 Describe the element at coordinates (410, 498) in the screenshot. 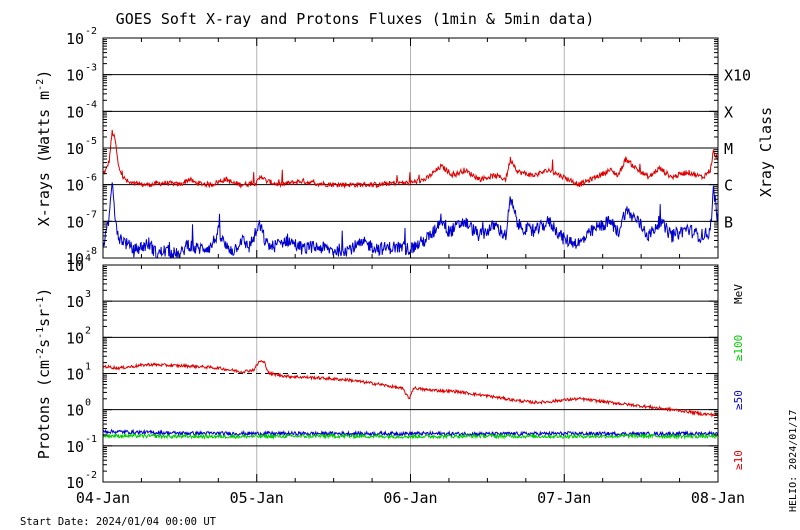

I see `x-tick-label: 06-Jan` at that location.